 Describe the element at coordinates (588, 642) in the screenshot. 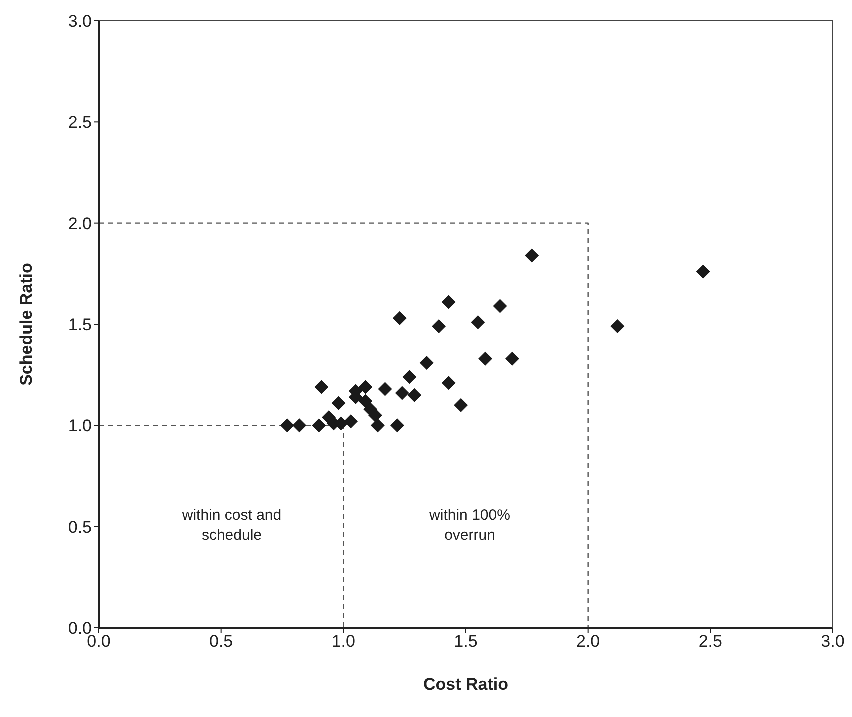

I see `x-tick-label: 2.0` at that location.